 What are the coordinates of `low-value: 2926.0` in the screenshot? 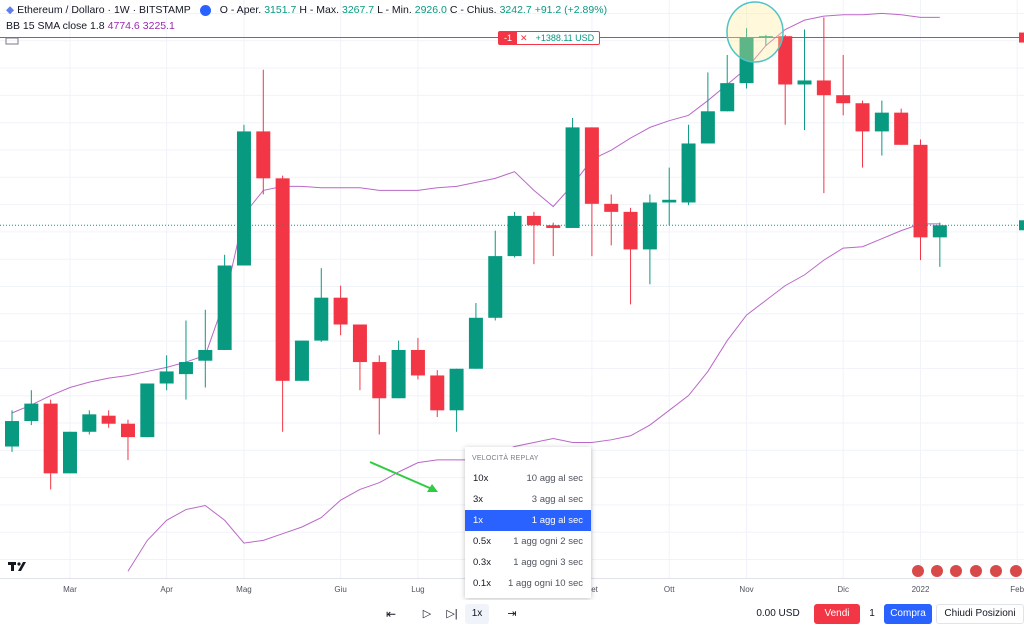 It's located at (430, 10).